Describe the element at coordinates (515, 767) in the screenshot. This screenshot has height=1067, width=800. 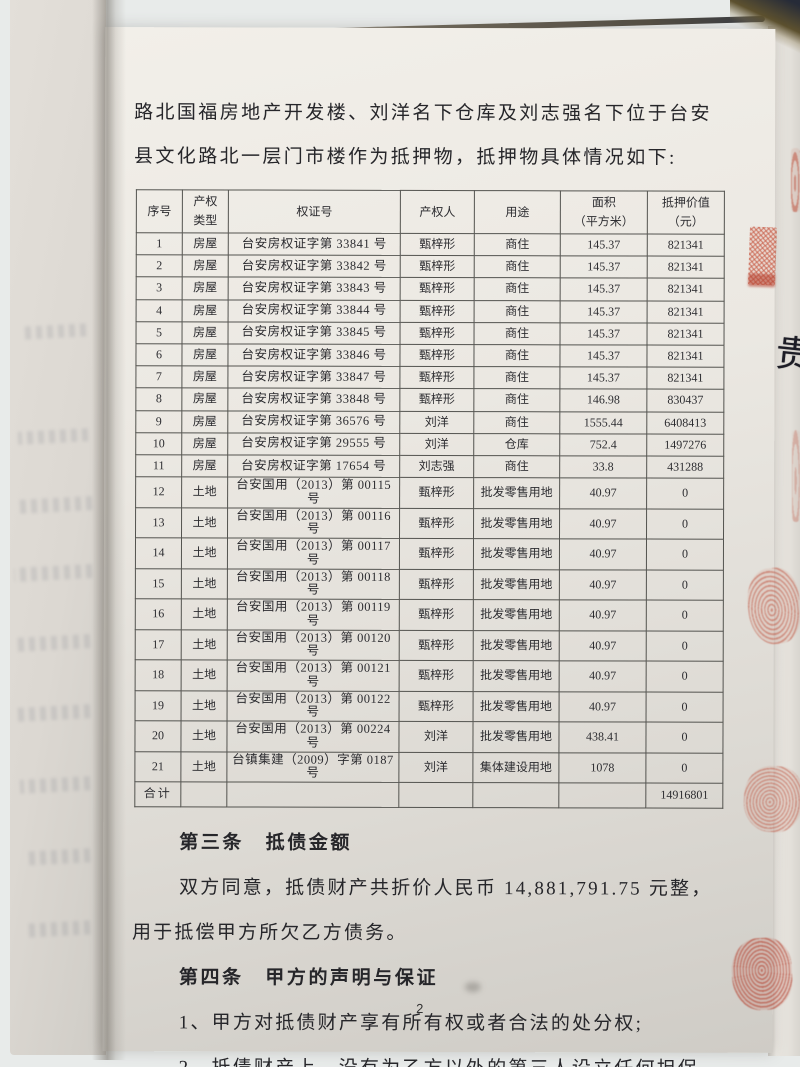
I see `table-cell: 集体建设用地` at that location.